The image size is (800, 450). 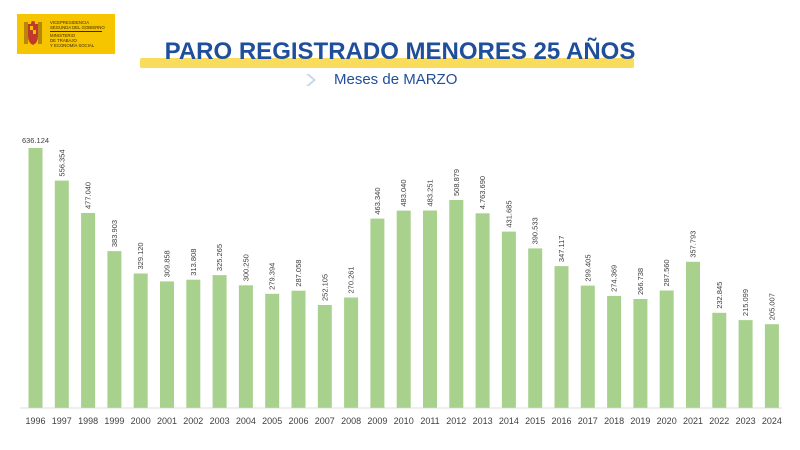 I want to click on value-label-2005: 279.394, so click(x=272, y=276).